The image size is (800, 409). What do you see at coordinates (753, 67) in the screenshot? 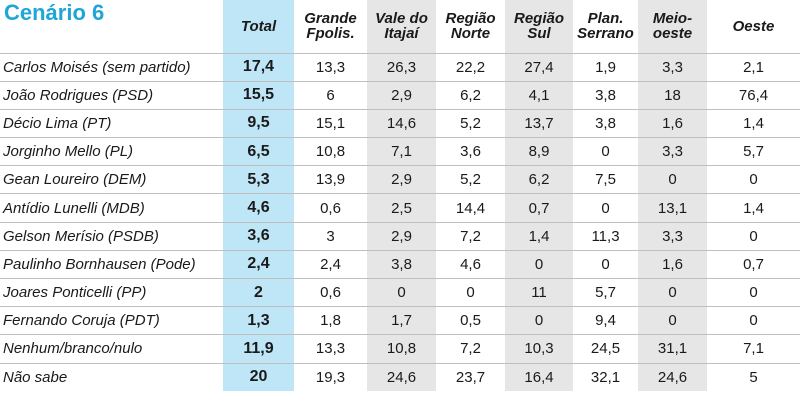
I see `value-cell: 2,1` at bounding box center [753, 67].